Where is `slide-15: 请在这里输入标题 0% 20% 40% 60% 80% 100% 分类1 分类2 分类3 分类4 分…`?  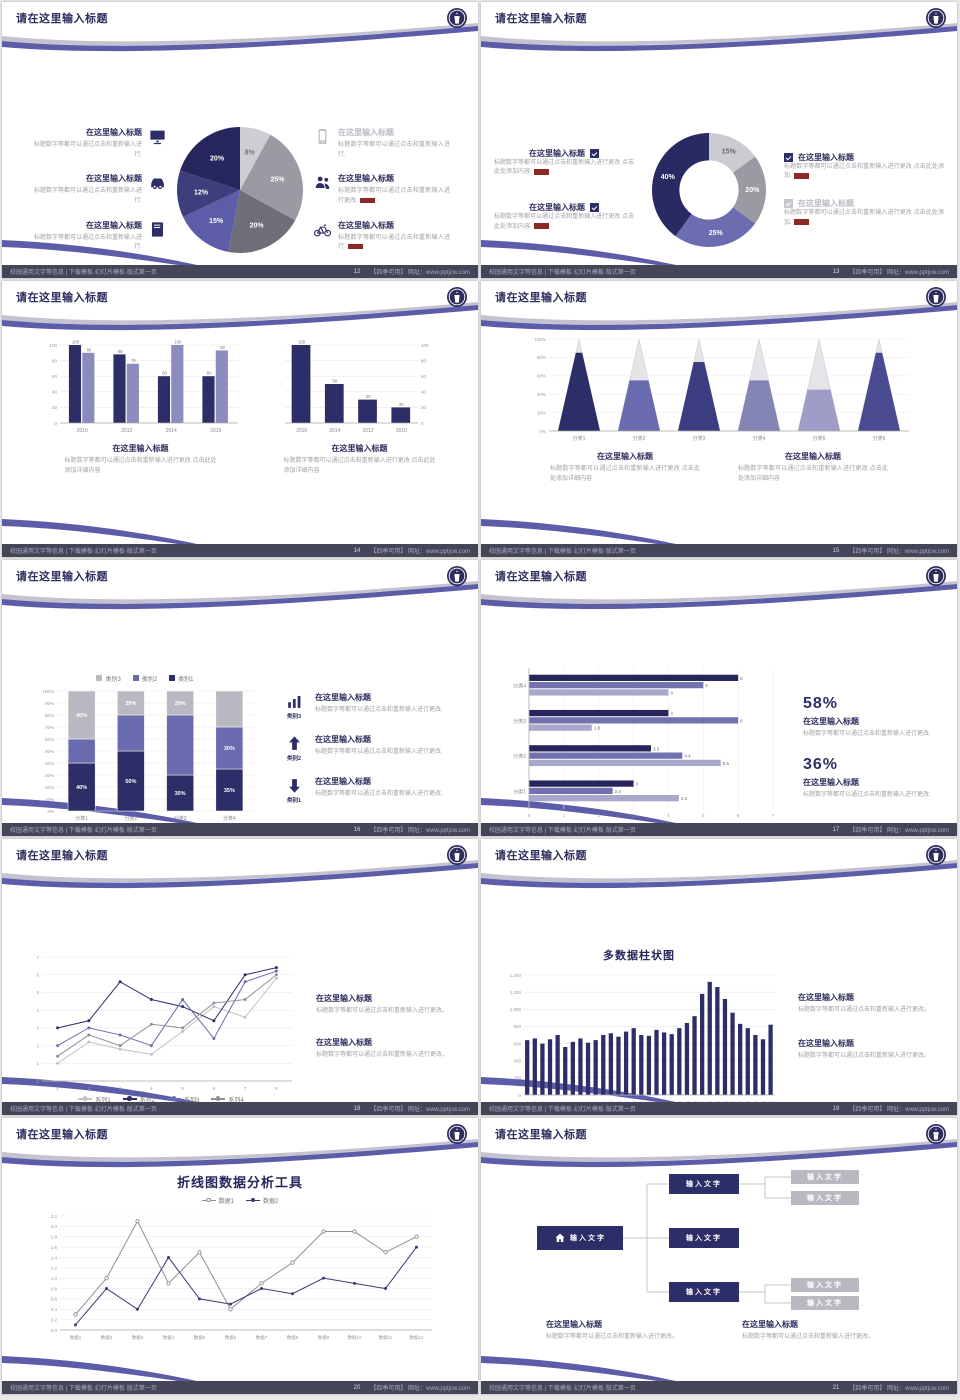
slide-15: 请在这里输入标题 0% 20% 40% 60% 80% 100% 分类1 分类2 分类3 分类4 分… is located at coordinates (719, 419).